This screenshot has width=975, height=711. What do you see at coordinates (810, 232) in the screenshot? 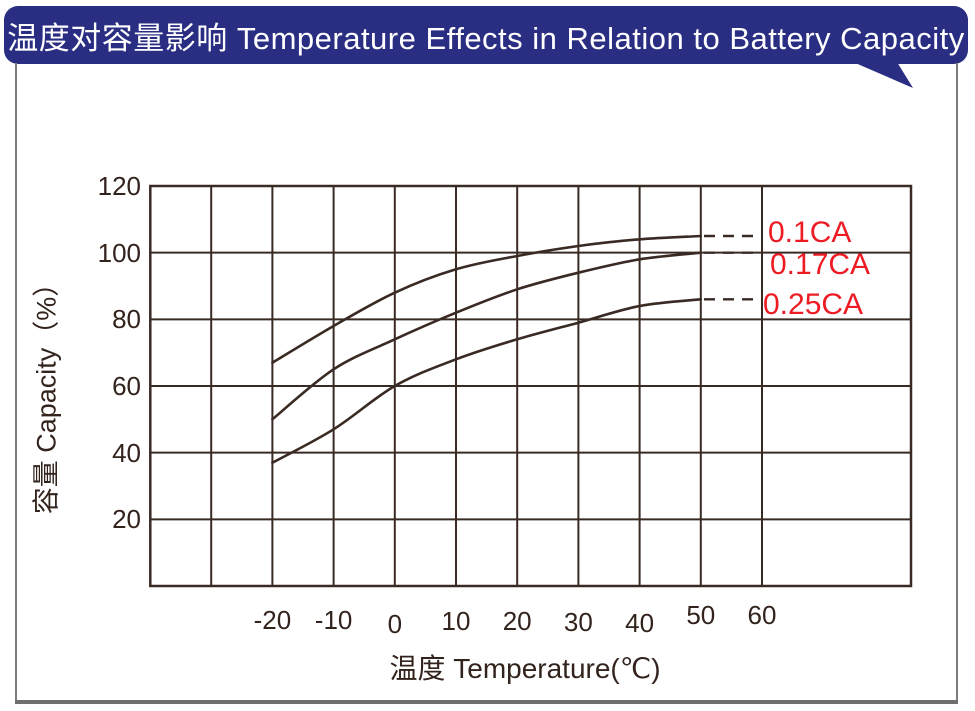
I see `series-label-0.1CA: 0.1CA` at bounding box center [810, 232].